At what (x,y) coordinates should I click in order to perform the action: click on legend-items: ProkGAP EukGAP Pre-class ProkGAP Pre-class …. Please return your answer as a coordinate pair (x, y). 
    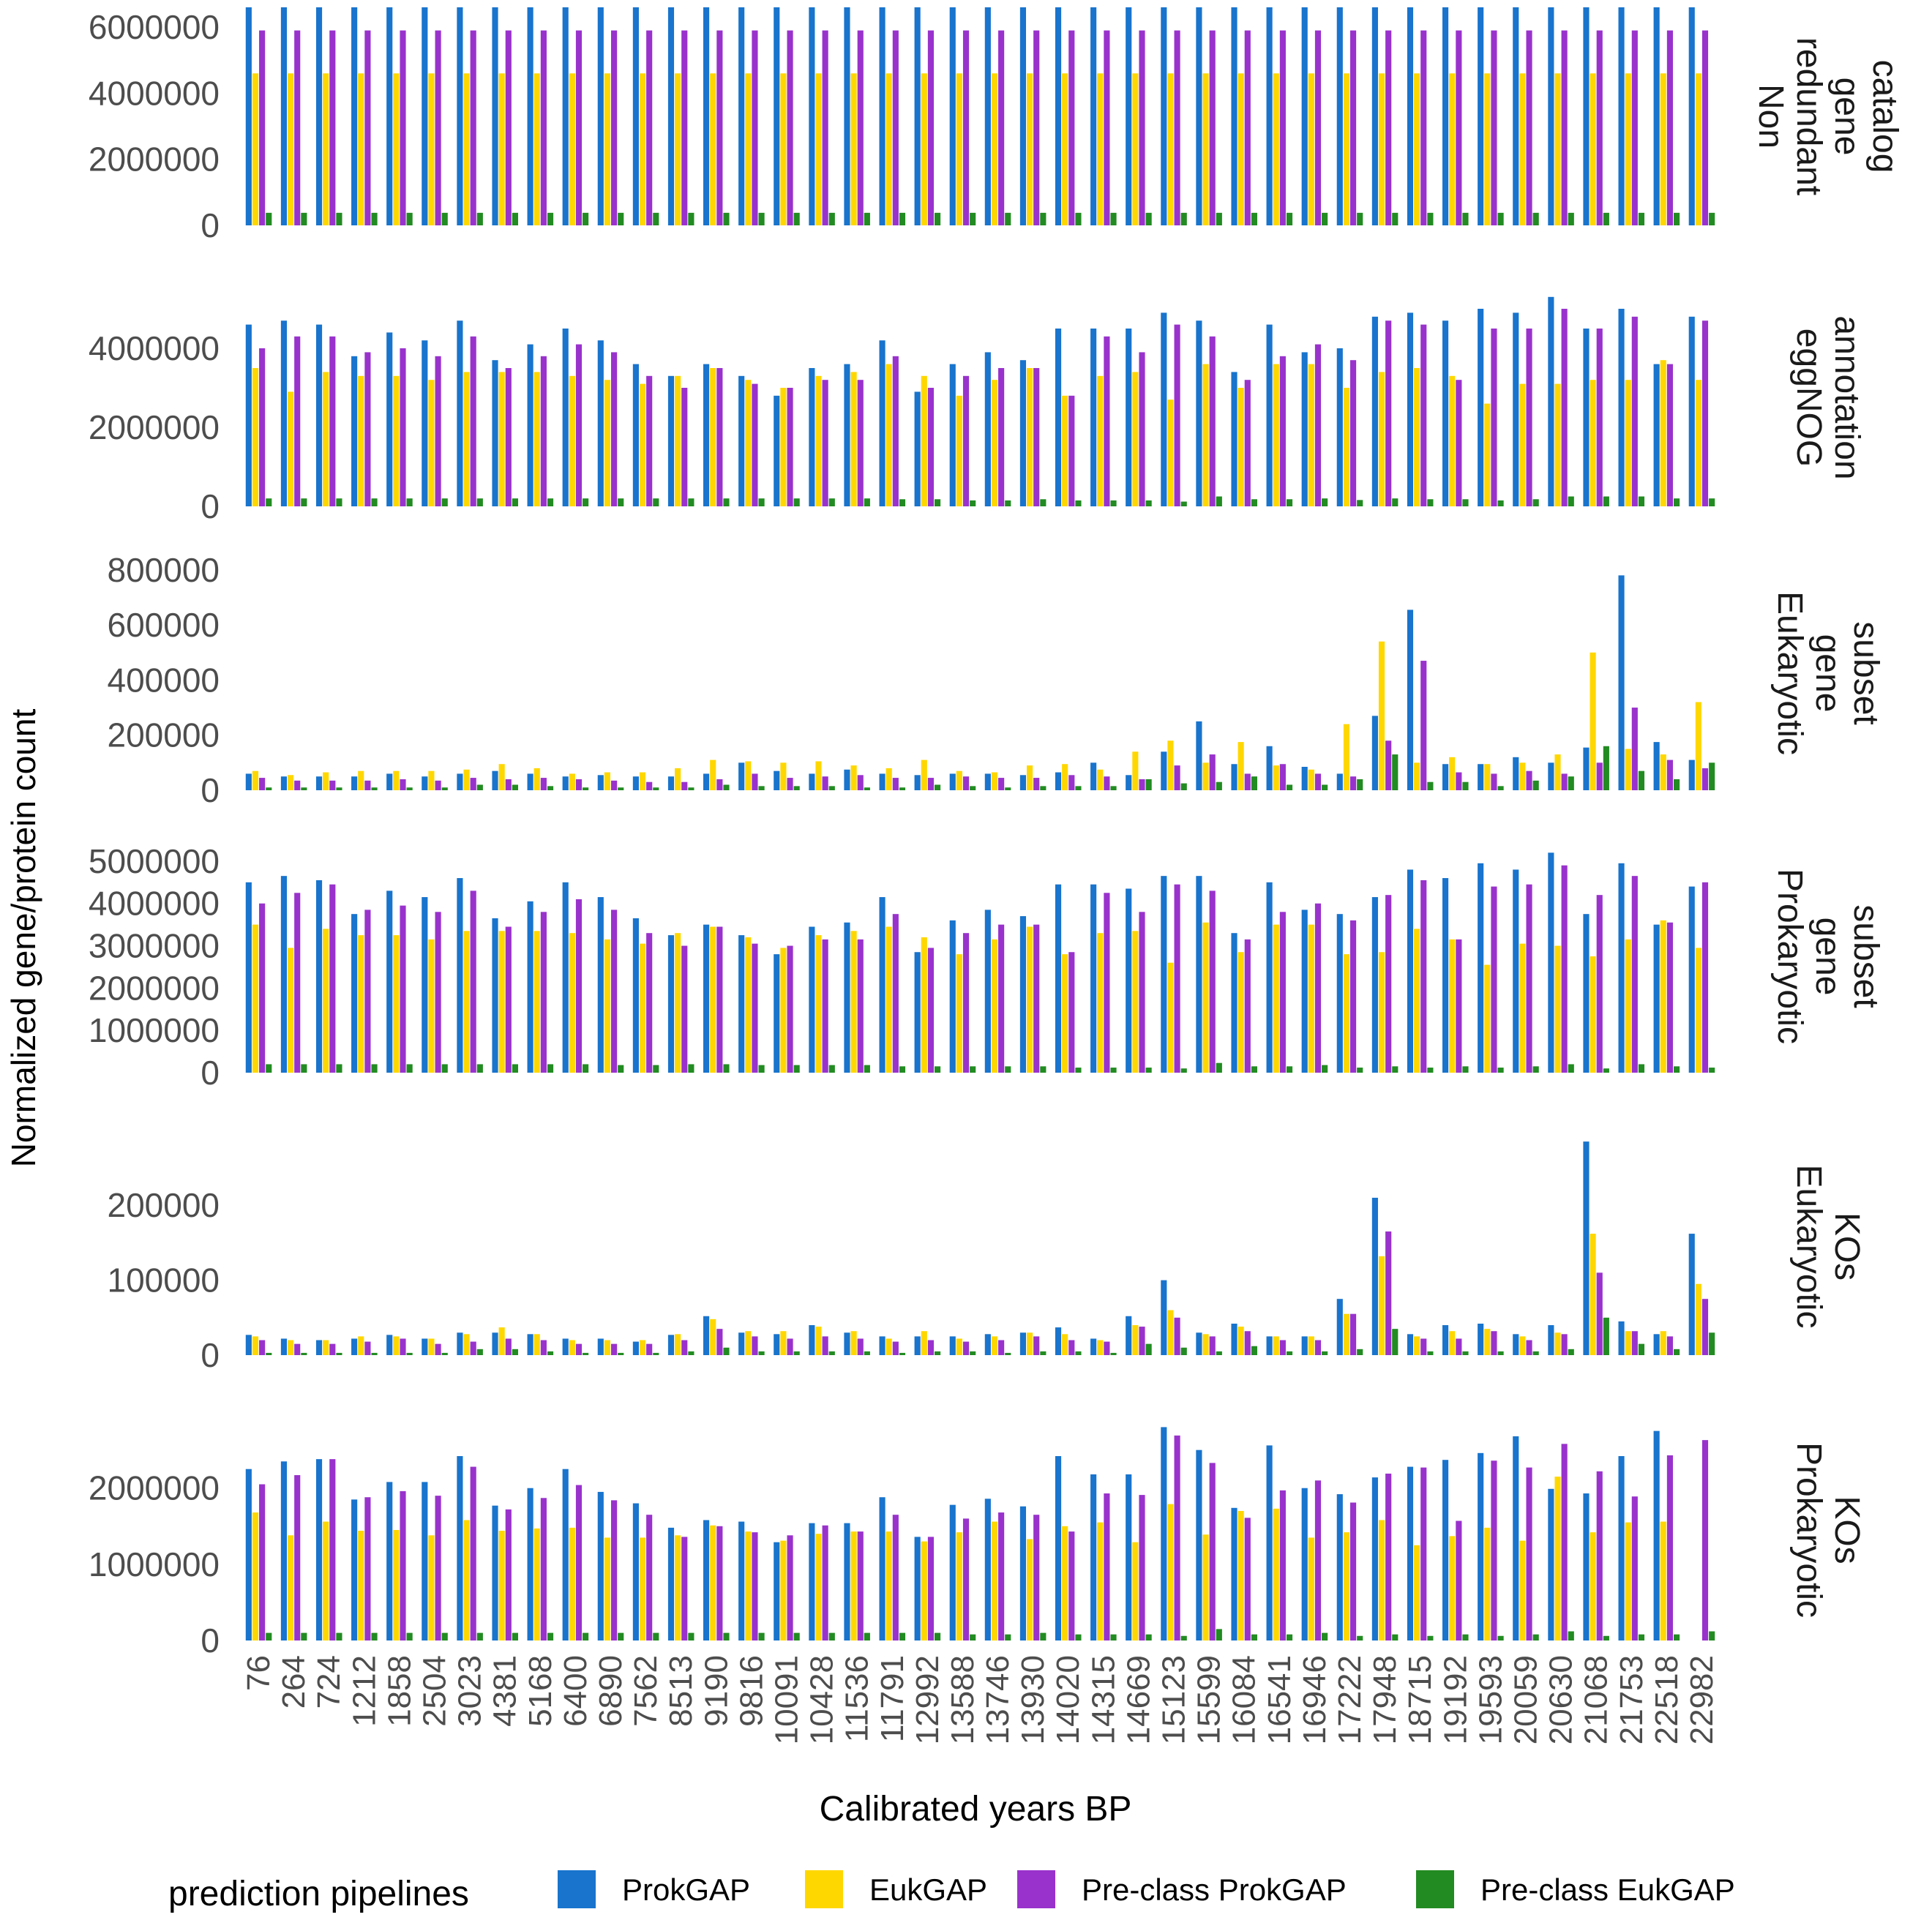
    Looking at the image, I should click on (1146, 1889).